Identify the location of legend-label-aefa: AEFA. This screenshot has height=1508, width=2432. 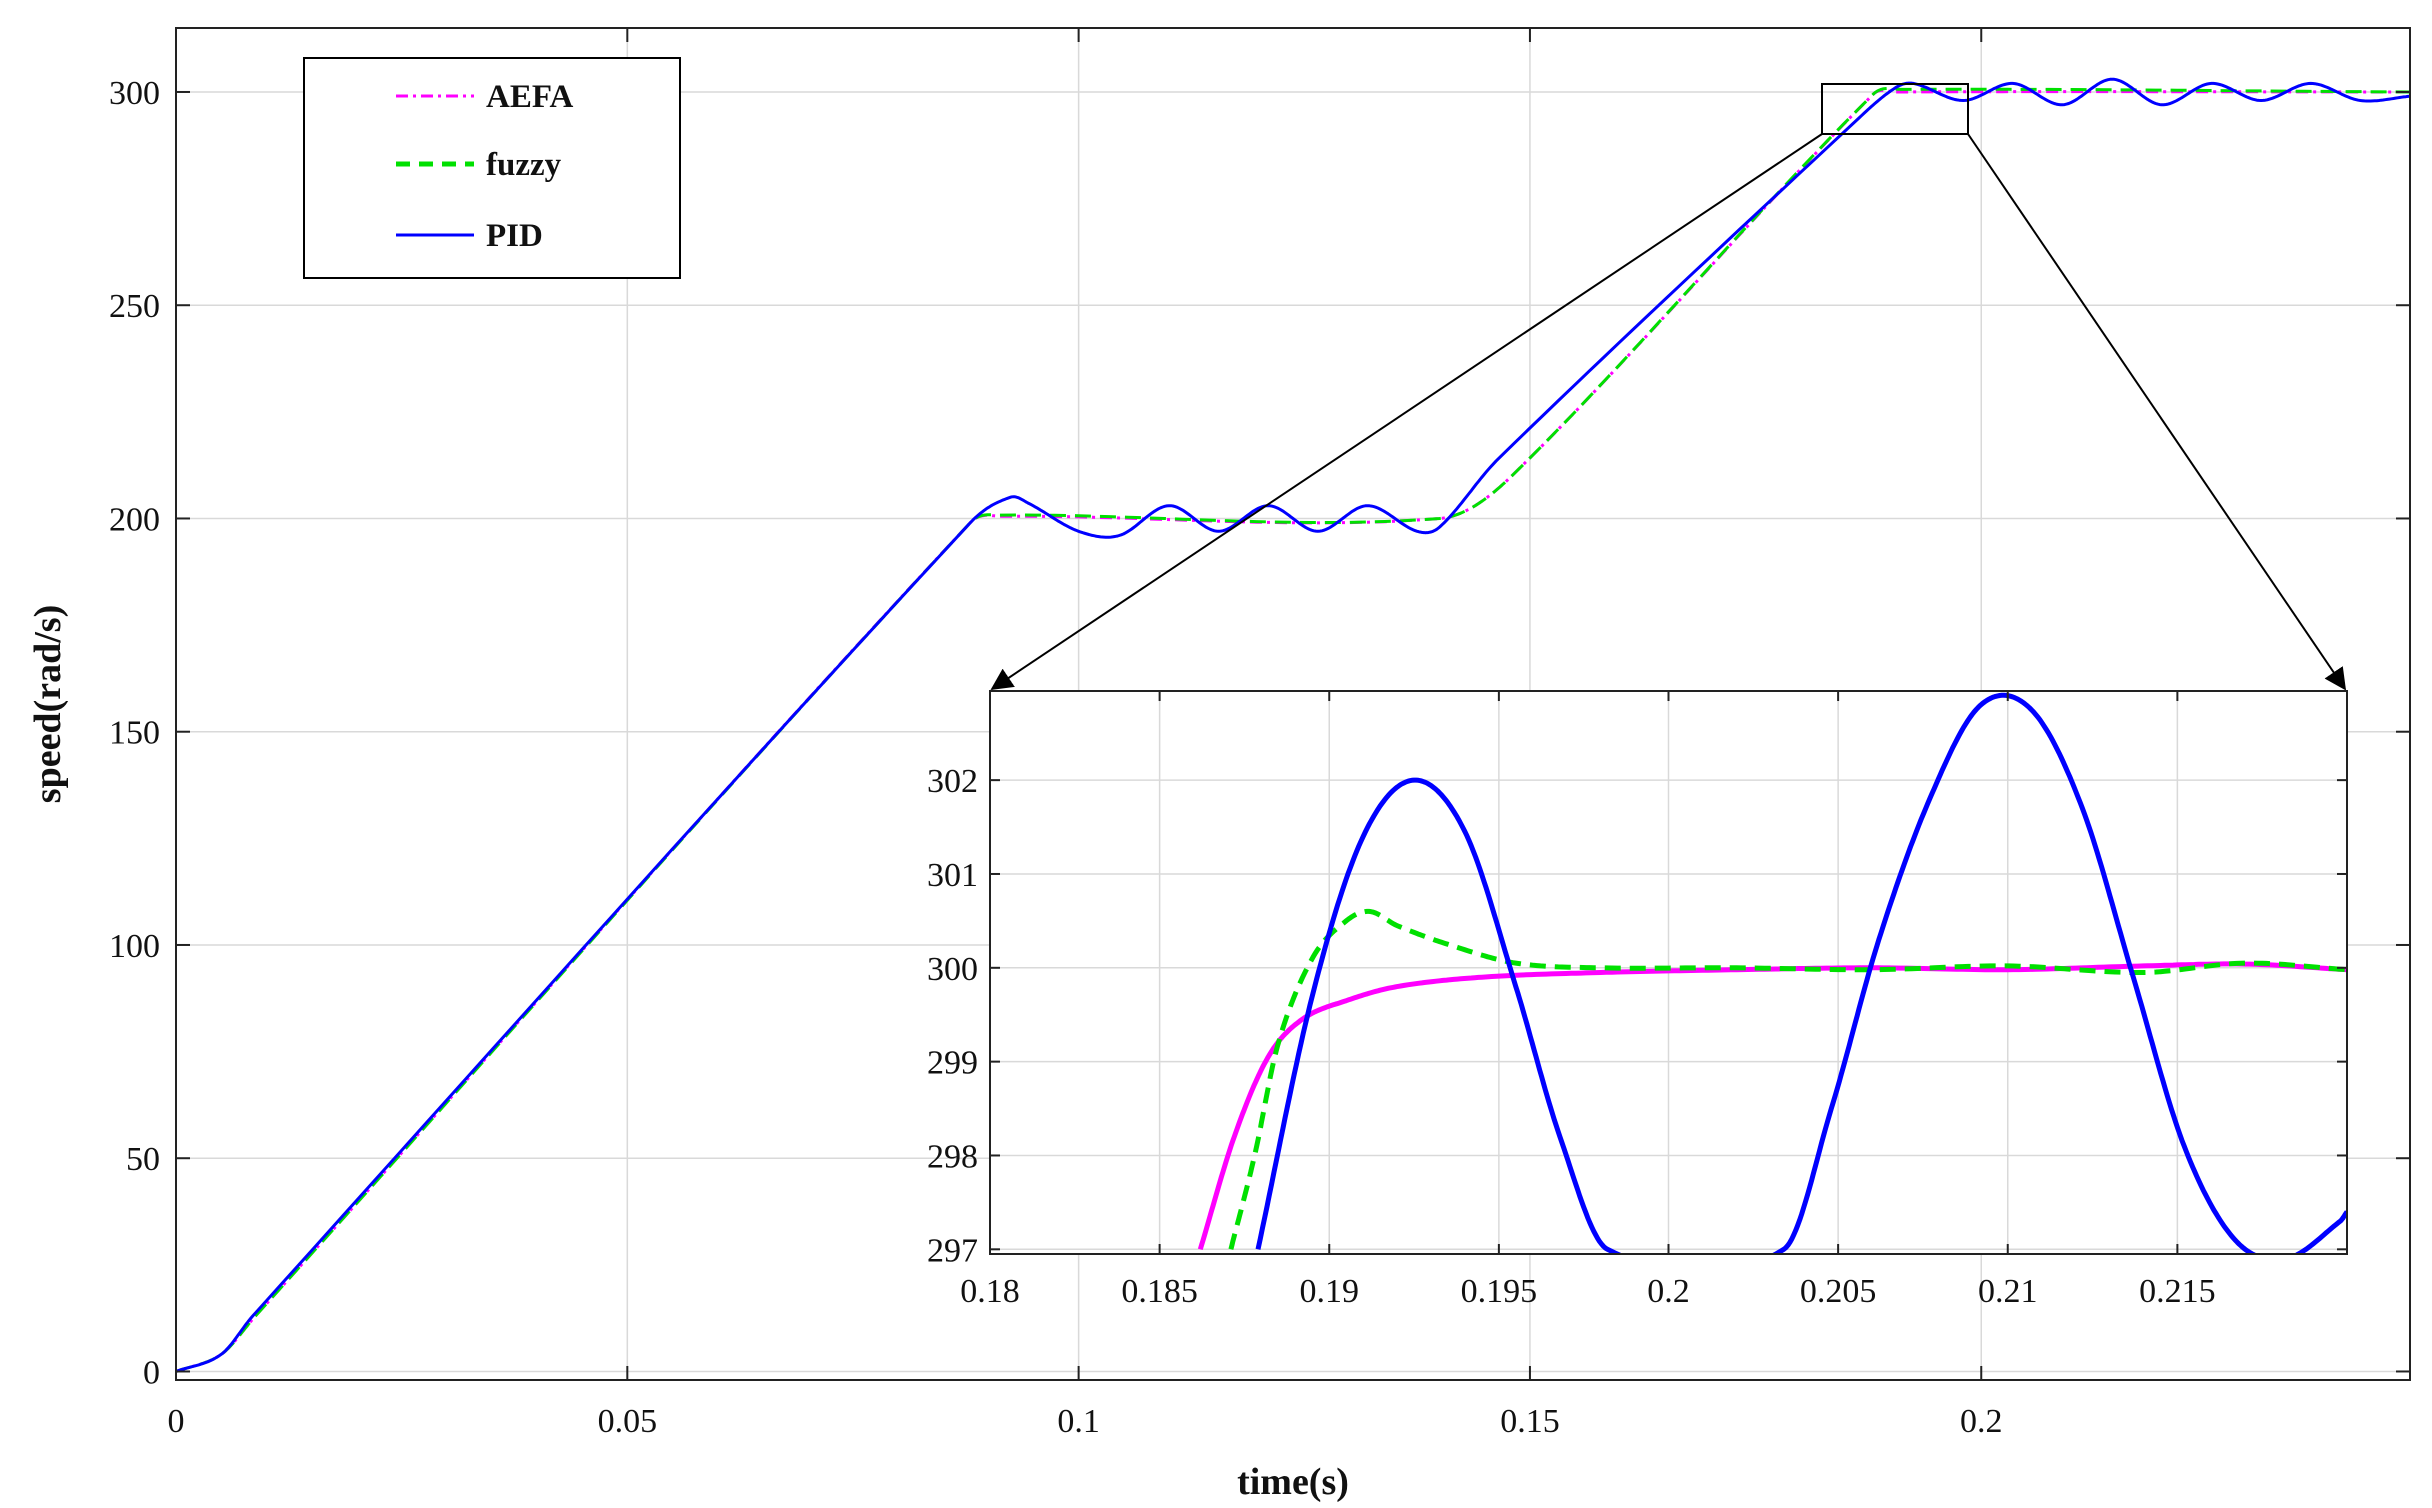
(530, 97).